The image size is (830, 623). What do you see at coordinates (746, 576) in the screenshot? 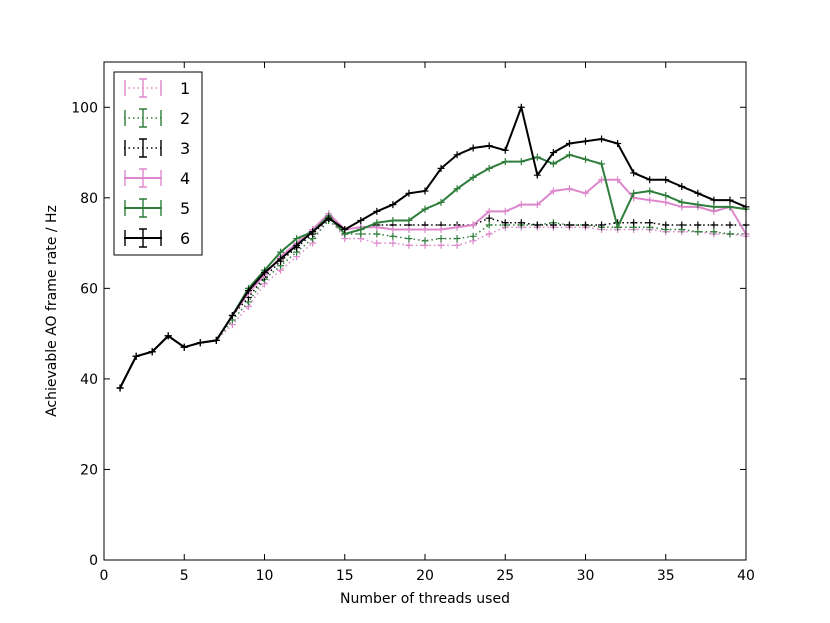
I see `x-tick-label: 40` at bounding box center [746, 576].